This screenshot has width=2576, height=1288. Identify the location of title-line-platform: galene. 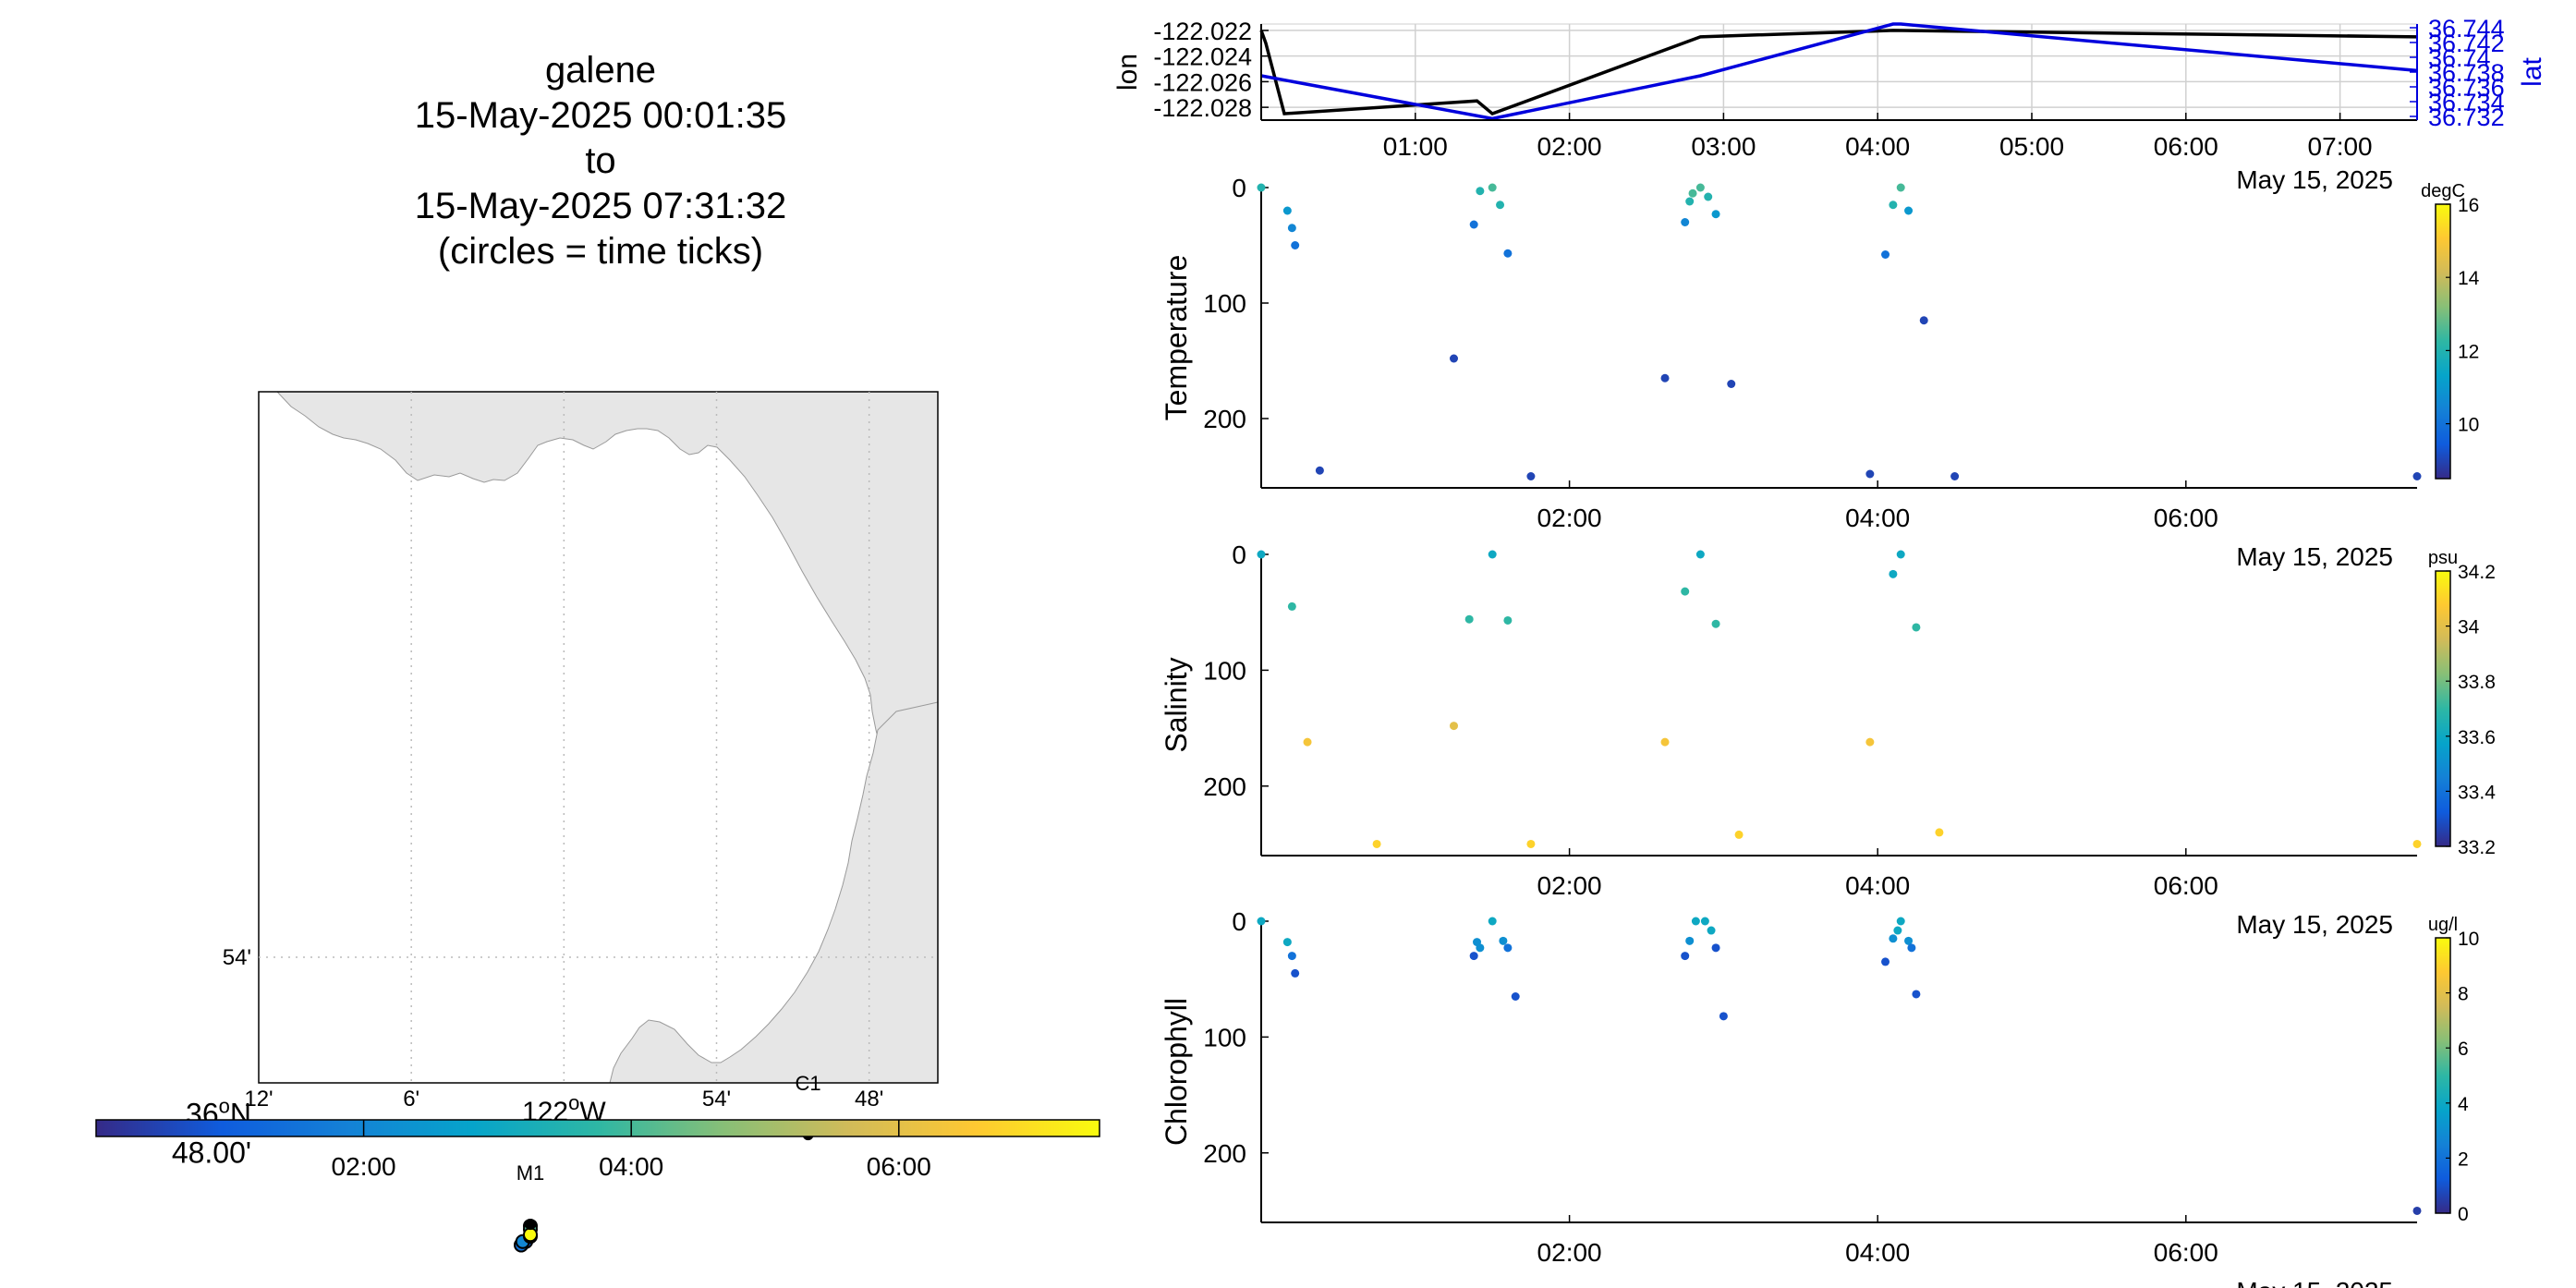
(600, 70).